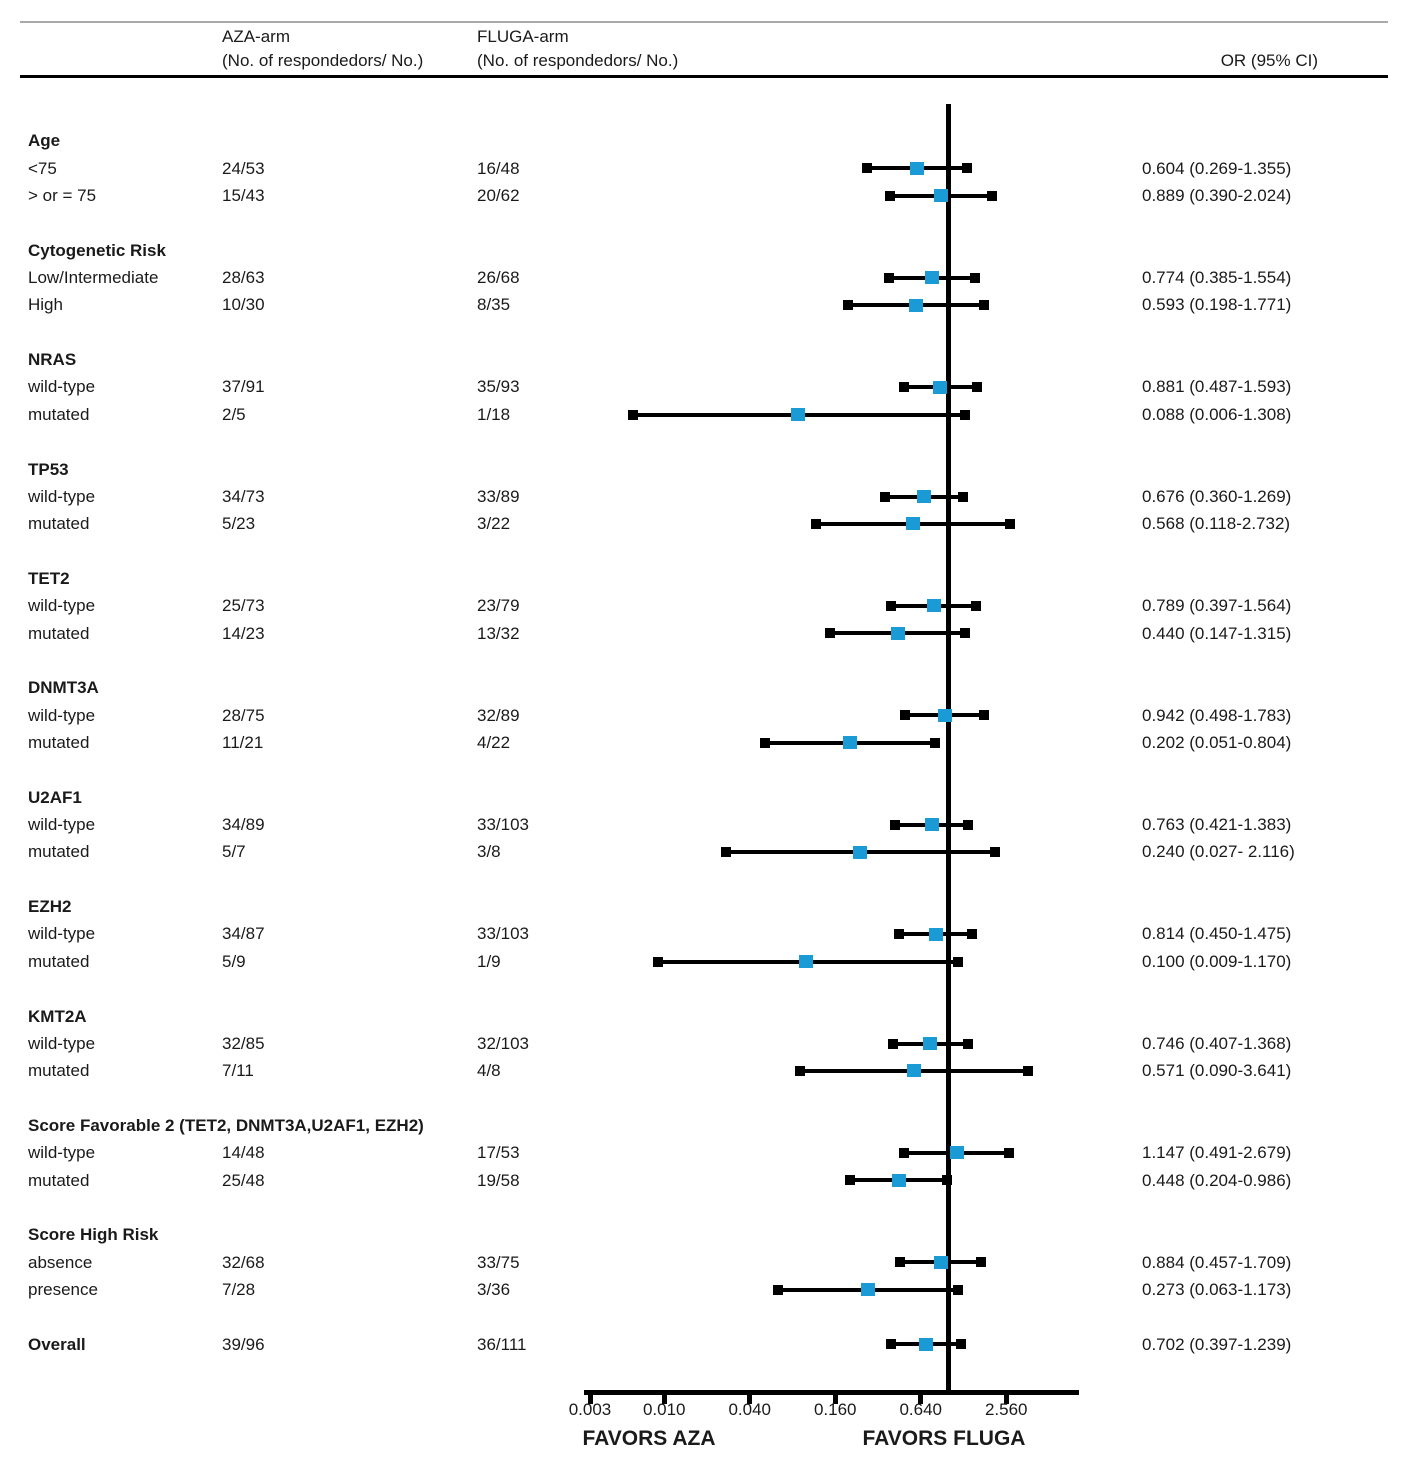  Describe the element at coordinates (1217, 196) in the screenshot. I see `or-value: 0.889 (0.390-2.024)` at that location.